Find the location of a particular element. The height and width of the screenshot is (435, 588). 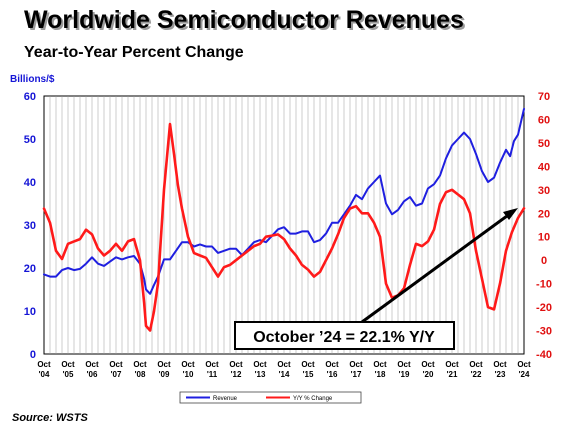

right-tick-label: 40 is located at coordinates (544, 167).